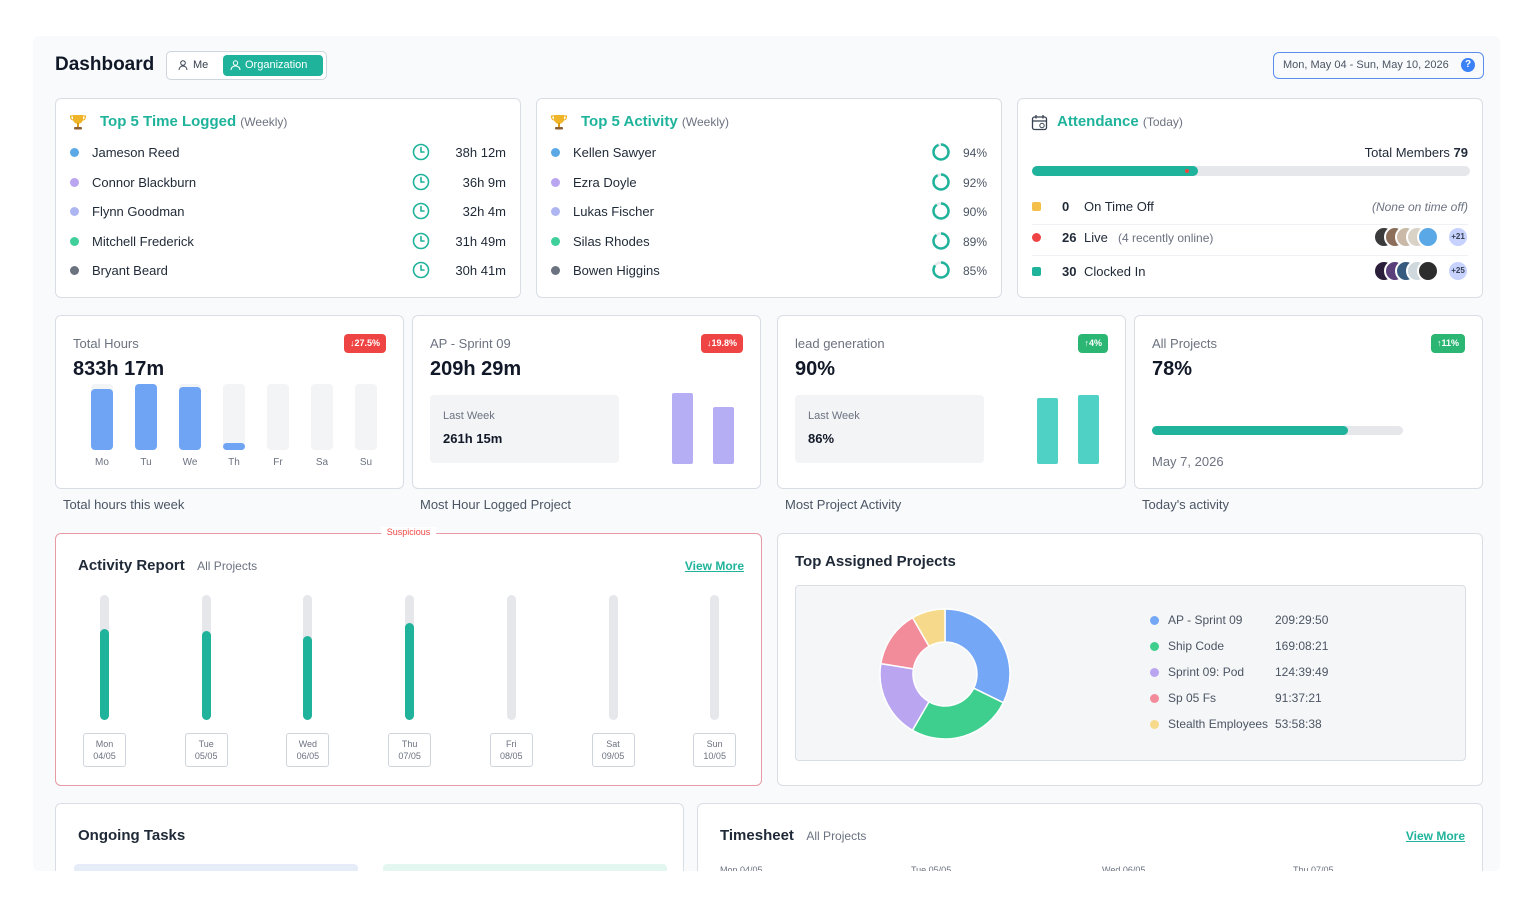  Describe the element at coordinates (480, 270) in the screenshot. I see `time-logged-value: 30h 41m` at that location.